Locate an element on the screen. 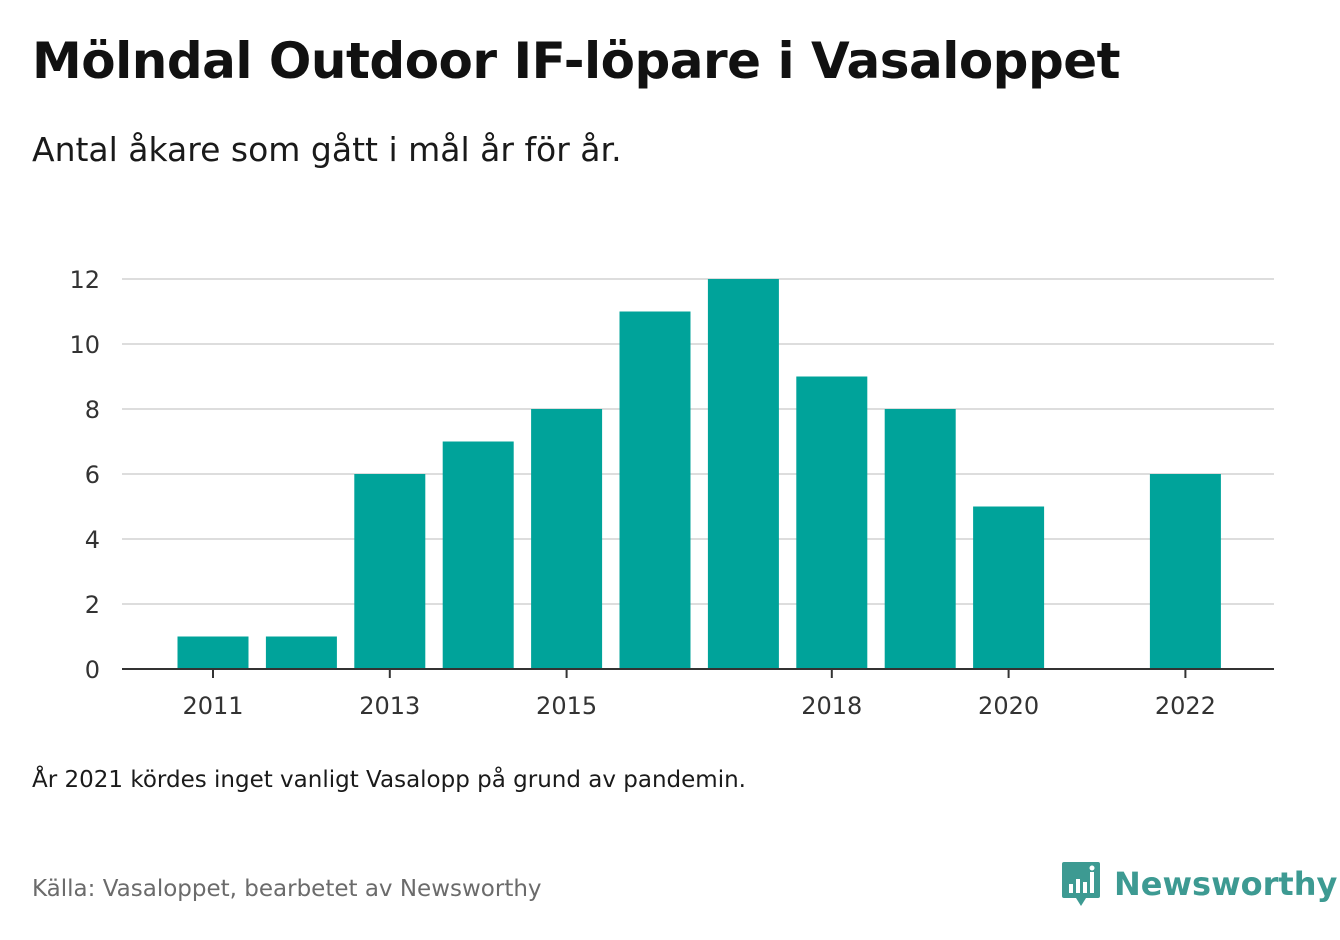 This screenshot has height=940, width=1340. y-tick-label: 8 is located at coordinates (92, 410).